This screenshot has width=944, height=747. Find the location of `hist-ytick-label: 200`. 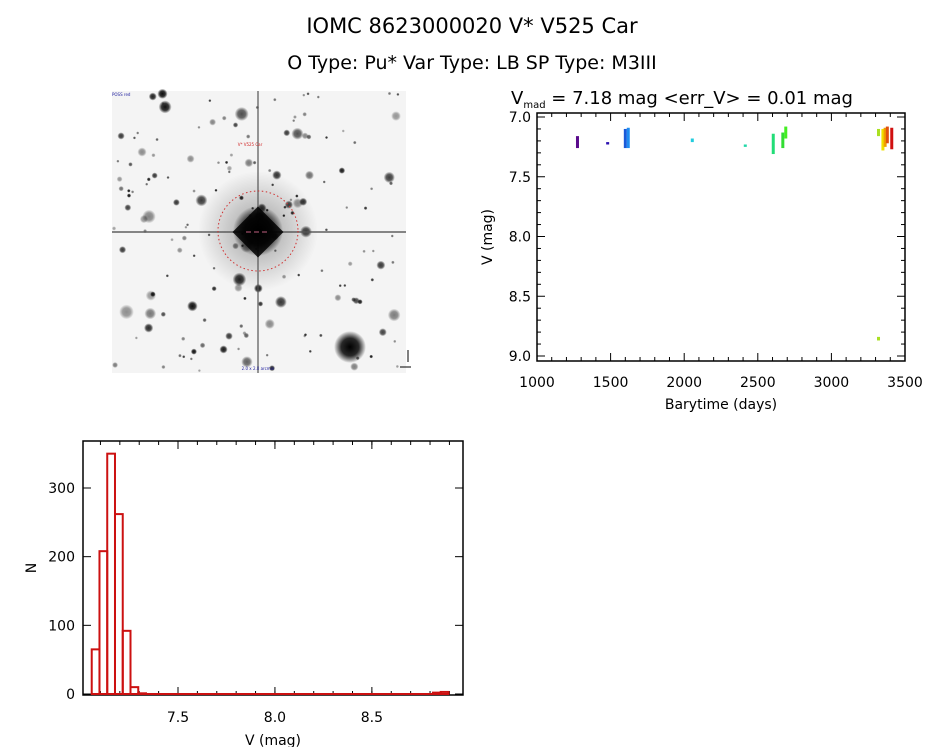

hist-ytick-label: 200 is located at coordinates (61, 558).